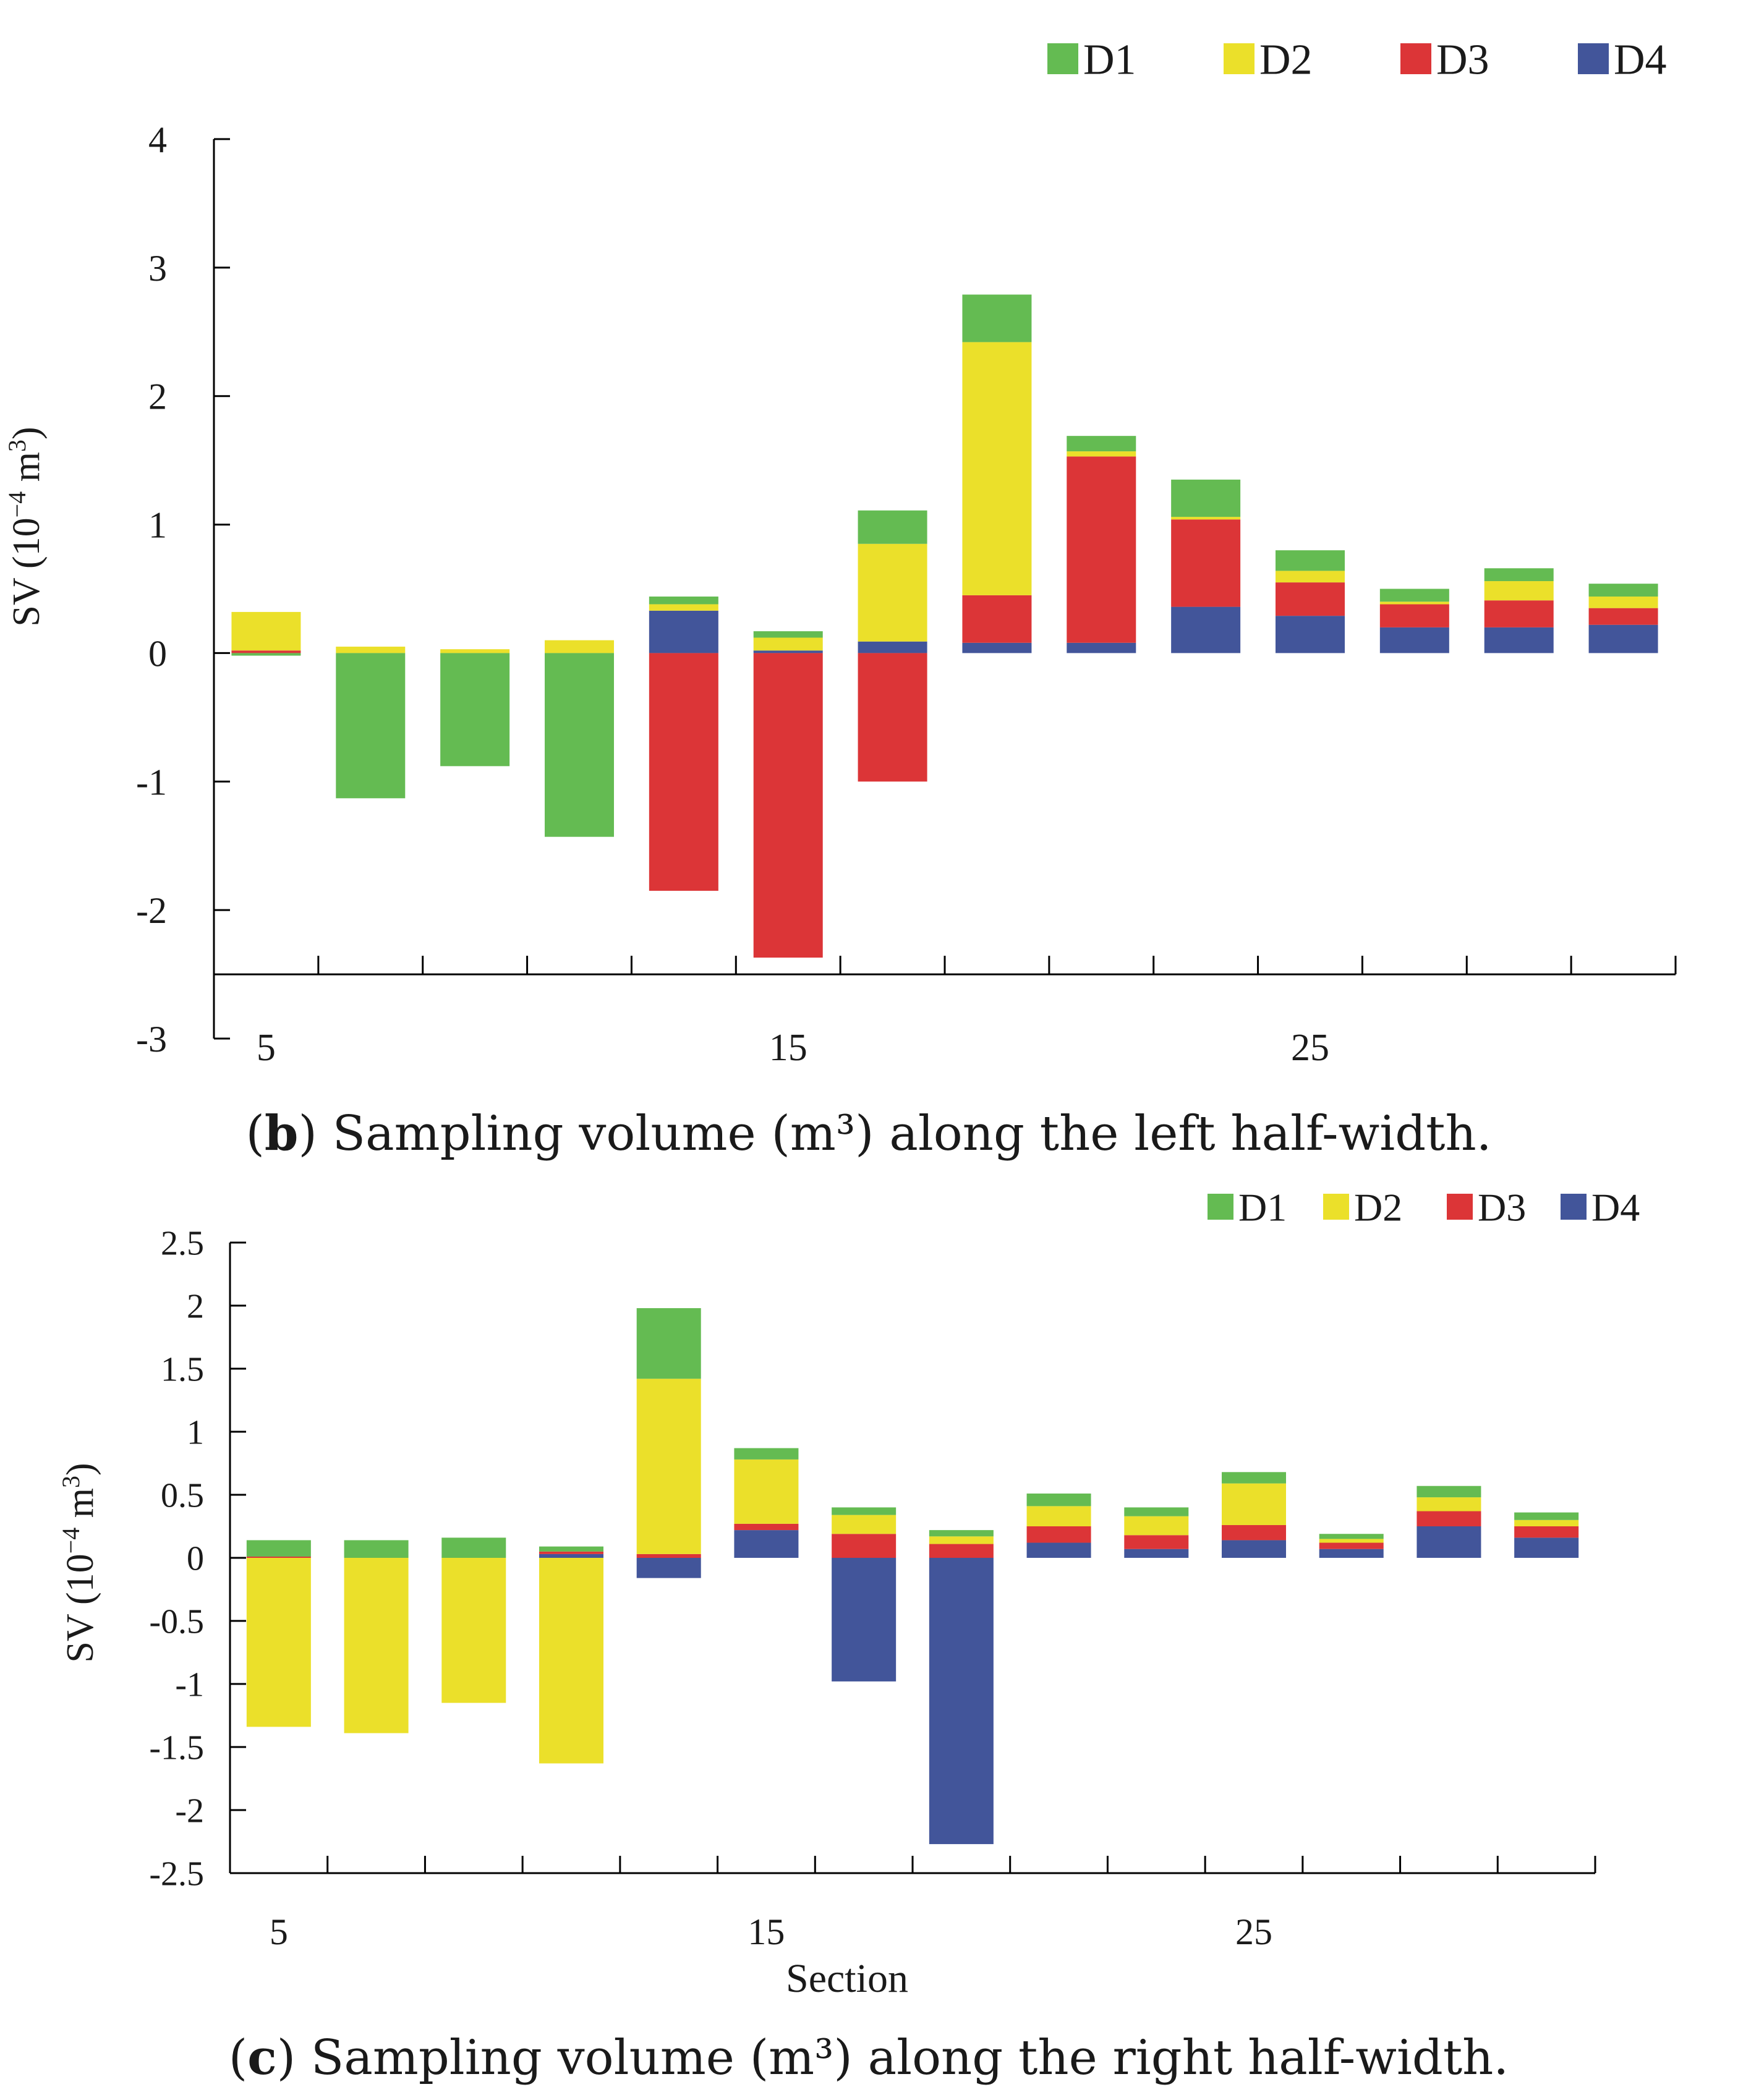 The width and height of the screenshot is (1738, 2100). Describe the element at coordinates (266, 1048) in the screenshot. I see `chart-b-x-tick-label: 5` at that location.